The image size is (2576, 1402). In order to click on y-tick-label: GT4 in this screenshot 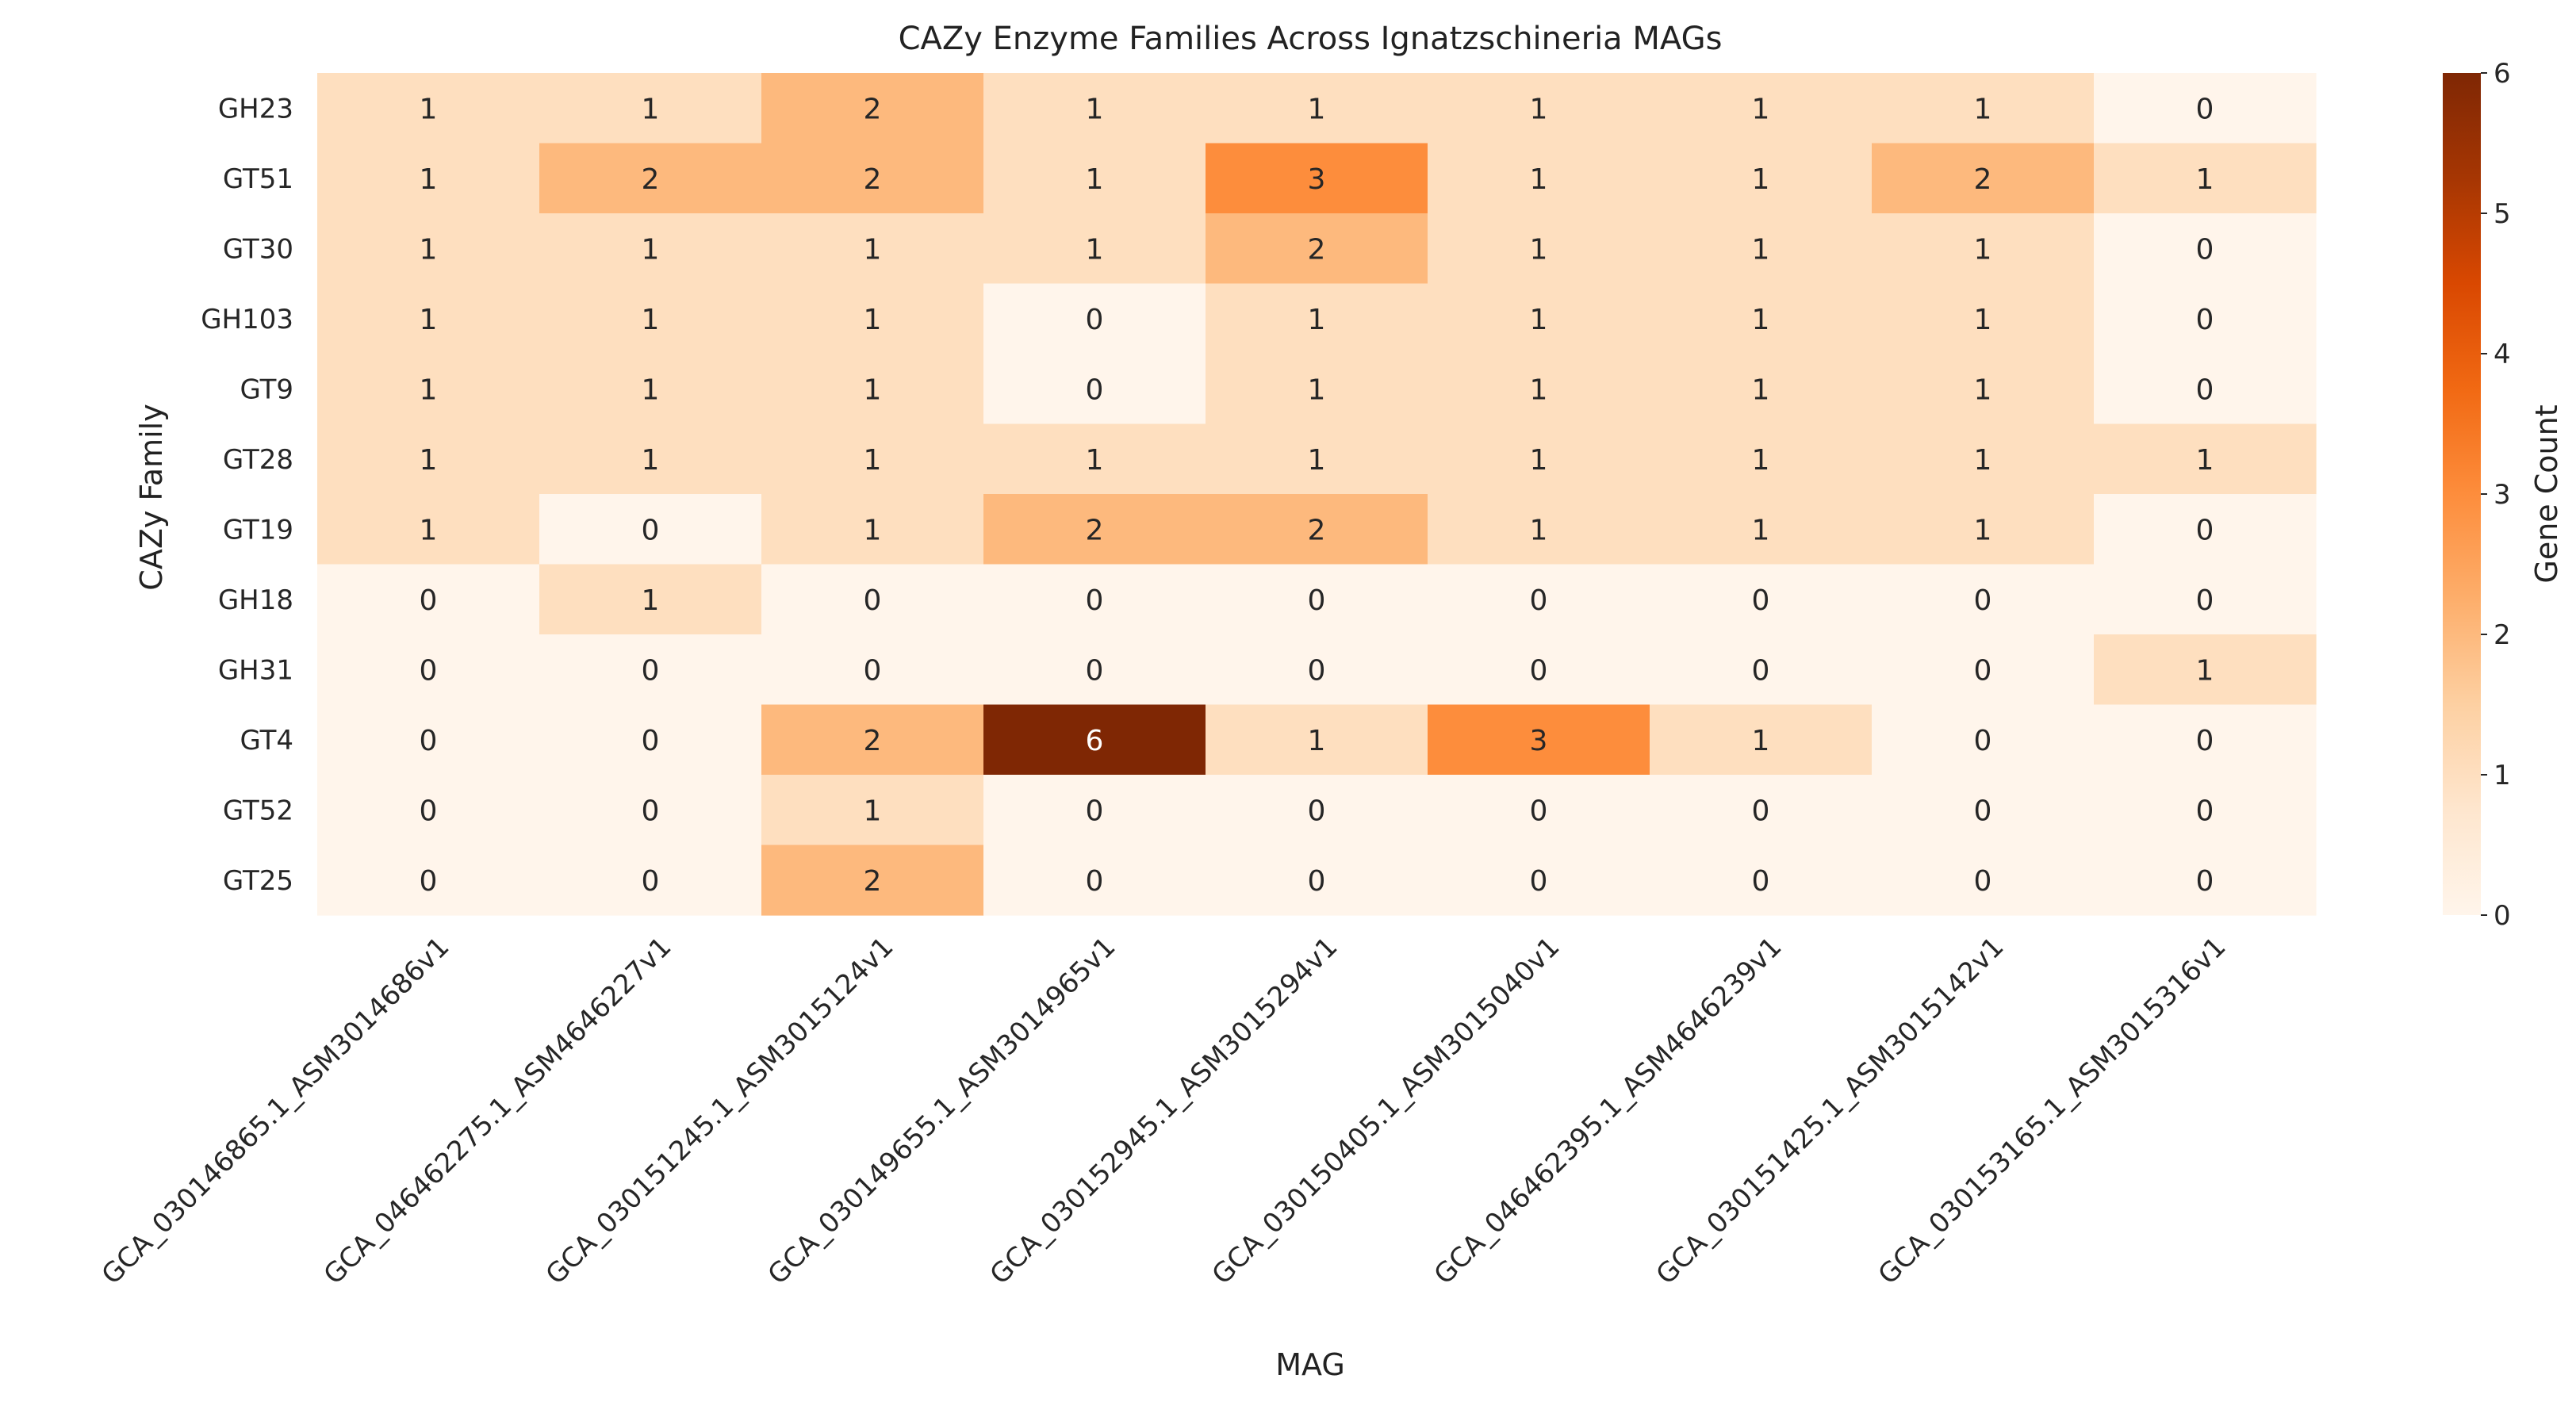, I will do `click(267, 741)`.